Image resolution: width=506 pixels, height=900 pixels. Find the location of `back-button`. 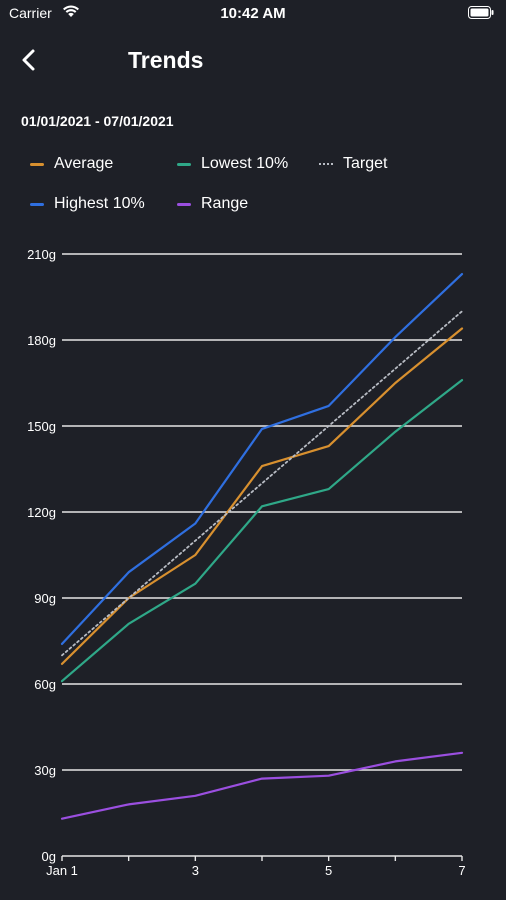

back-button is located at coordinates (29, 61).